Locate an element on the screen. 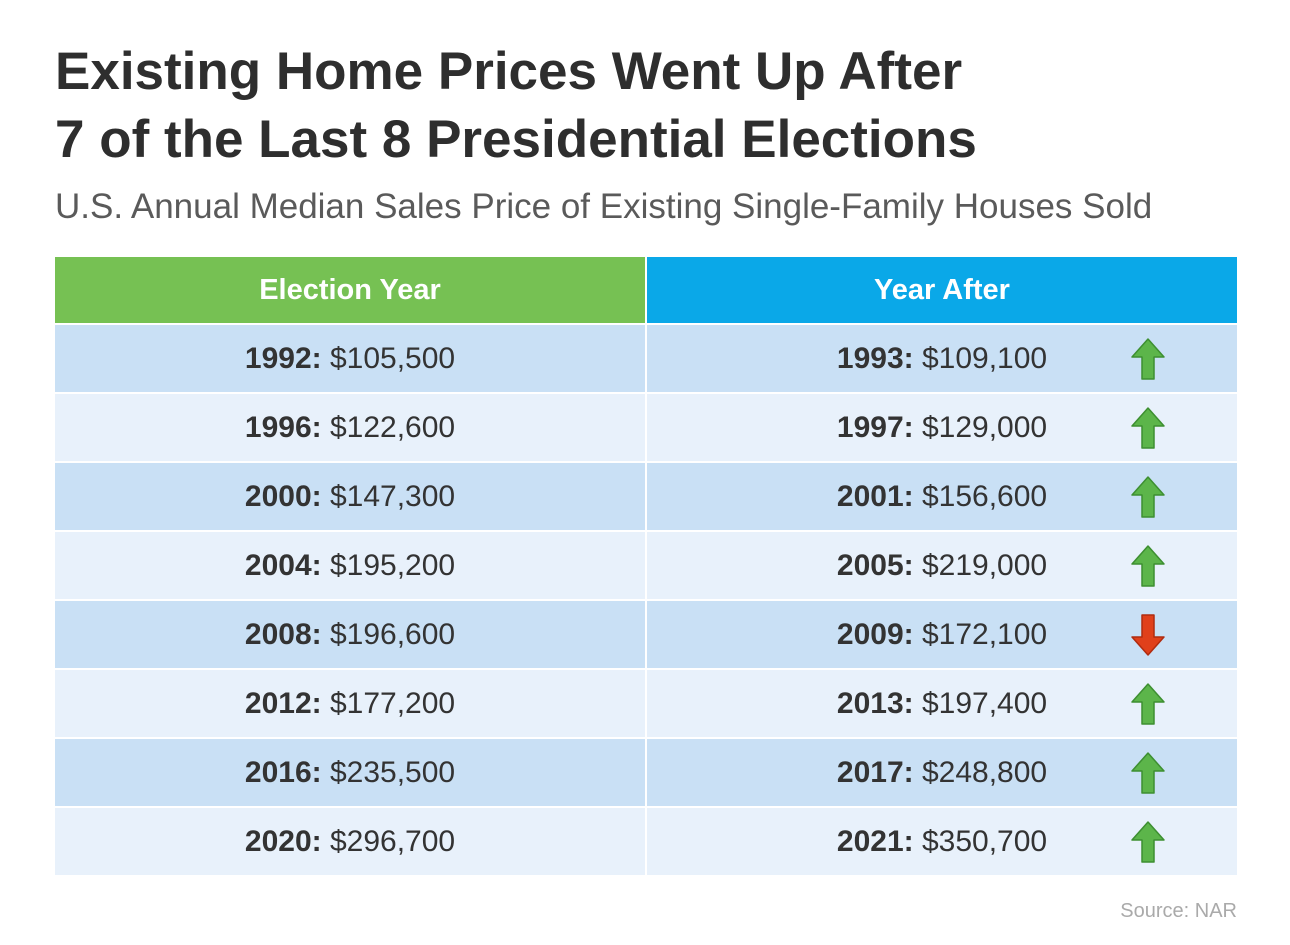 This screenshot has width=1290, height=945. year-after-cell: 2017: $248,800 is located at coordinates (942, 772).